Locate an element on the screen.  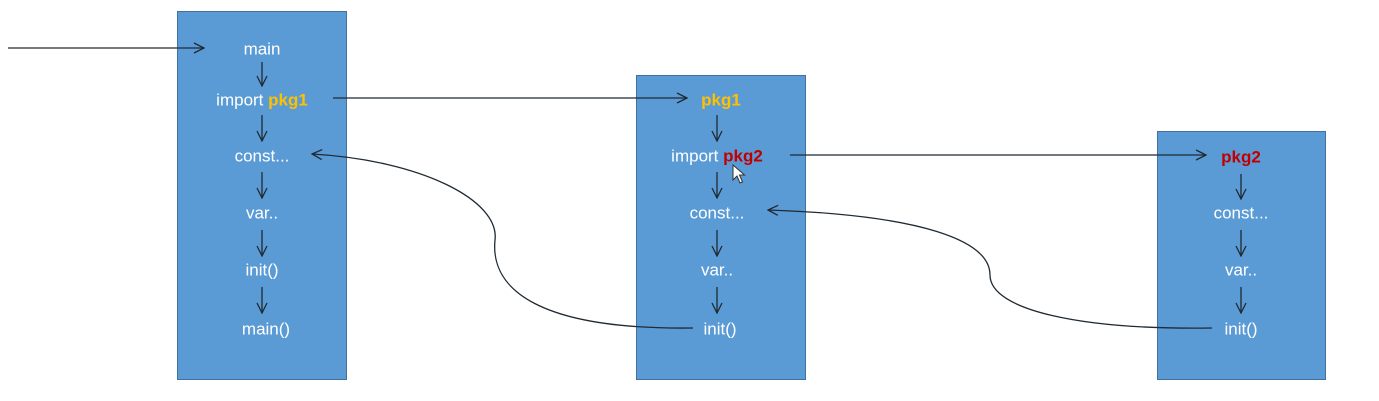
main-import-line: import pkg1 is located at coordinates (262, 100).